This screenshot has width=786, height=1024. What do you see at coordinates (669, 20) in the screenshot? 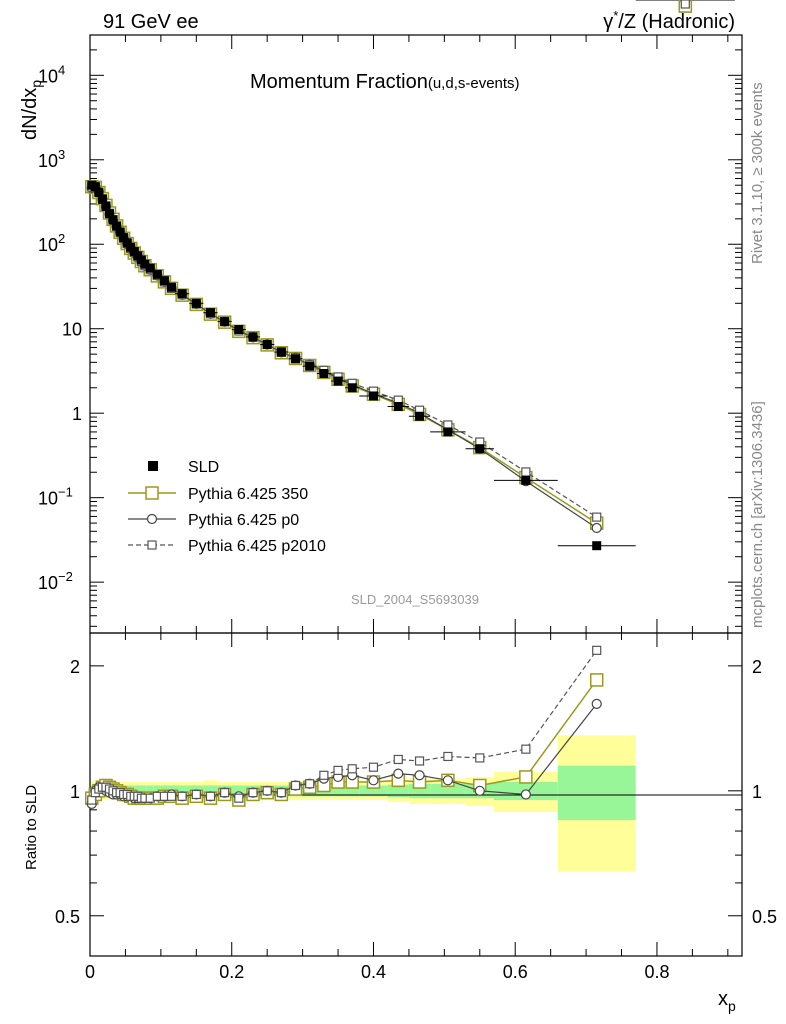
I see `header-right: γ*/Z (Hadronic)` at bounding box center [669, 20].